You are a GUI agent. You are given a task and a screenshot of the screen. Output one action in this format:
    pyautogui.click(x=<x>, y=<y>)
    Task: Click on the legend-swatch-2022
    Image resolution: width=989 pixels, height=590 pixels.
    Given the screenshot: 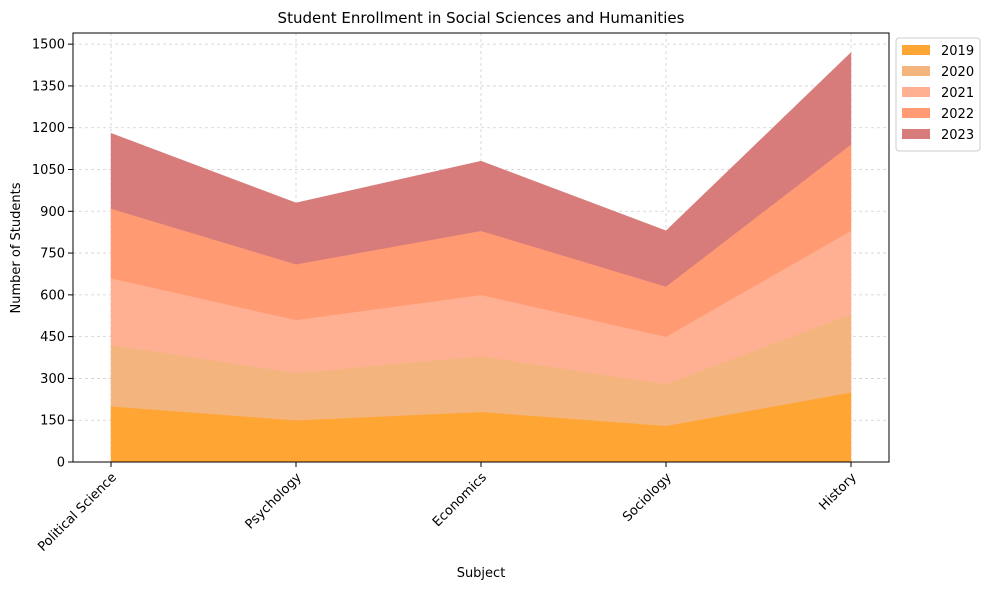 What is the action you would take?
    pyautogui.click(x=916, y=113)
    